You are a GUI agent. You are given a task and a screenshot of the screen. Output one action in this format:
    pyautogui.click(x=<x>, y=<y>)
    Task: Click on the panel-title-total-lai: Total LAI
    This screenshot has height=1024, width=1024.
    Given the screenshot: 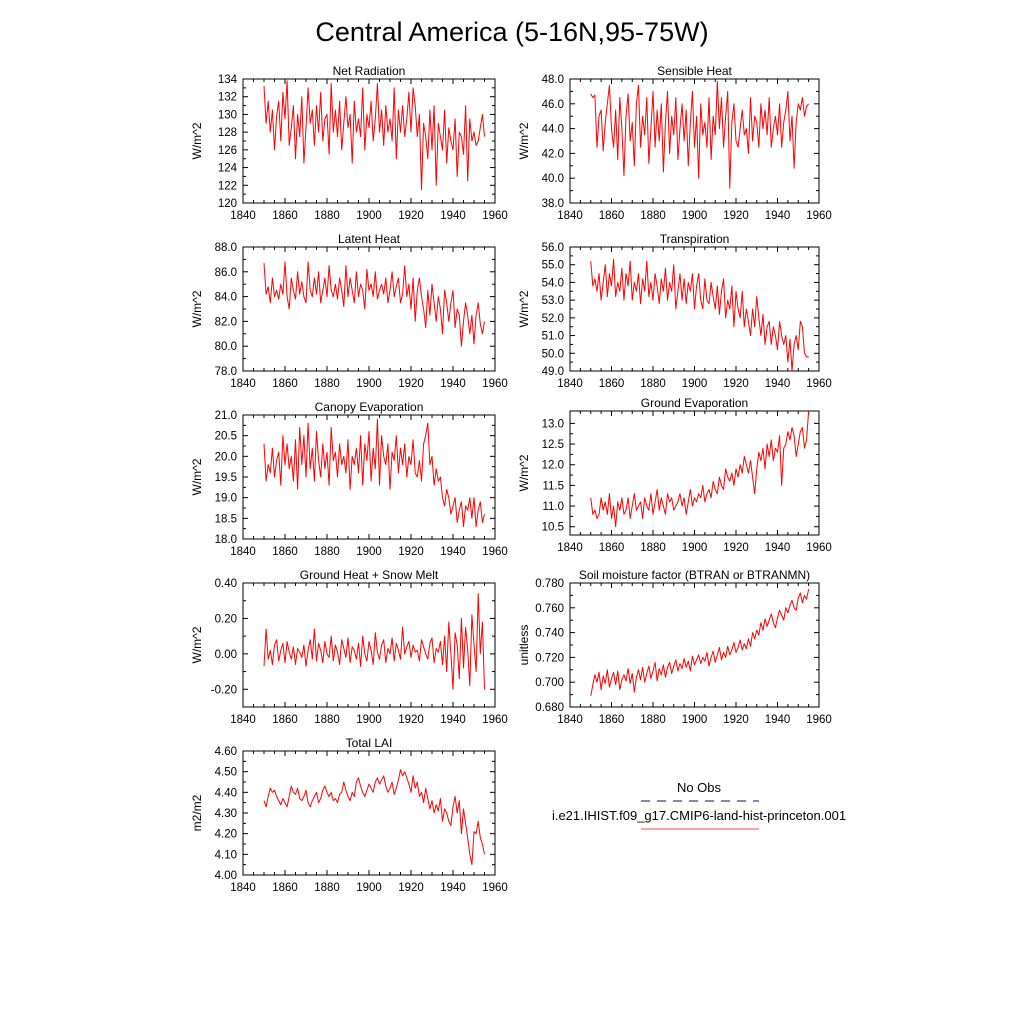 What is the action you would take?
    pyautogui.click(x=369, y=743)
    